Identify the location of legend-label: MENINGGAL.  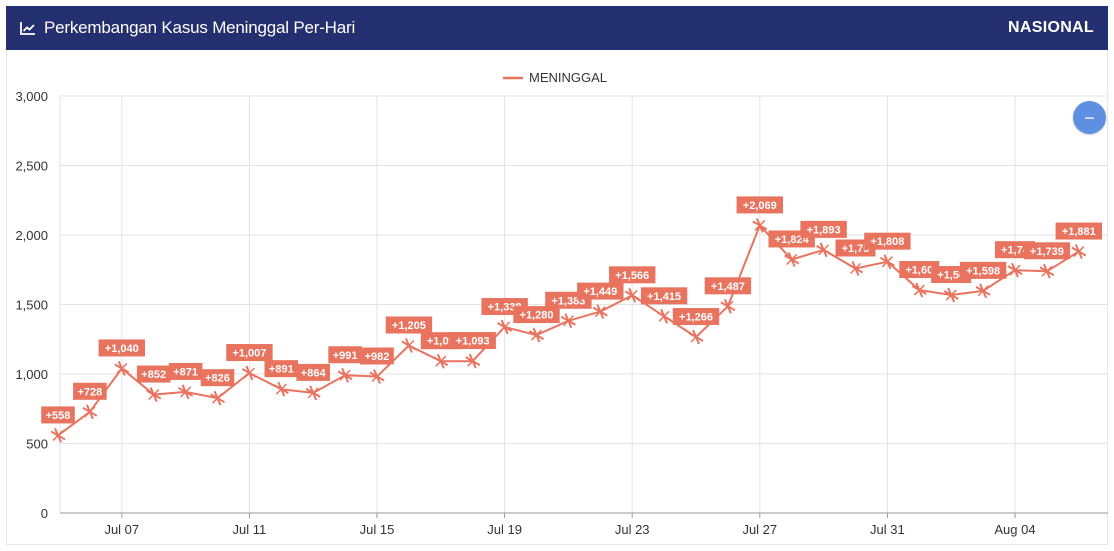
(568, 77).